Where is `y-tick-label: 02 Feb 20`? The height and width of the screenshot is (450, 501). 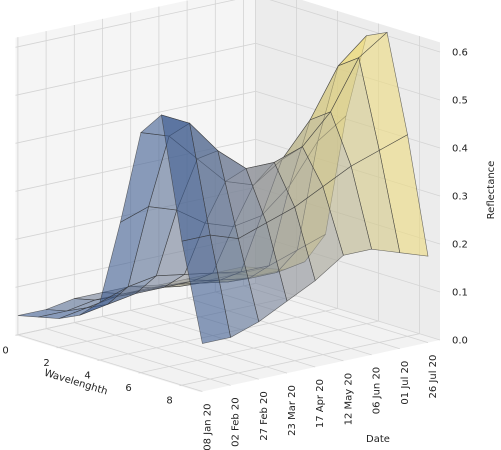
y-tick-label: 02 Feb 20 is located at coordinates (236, 422).